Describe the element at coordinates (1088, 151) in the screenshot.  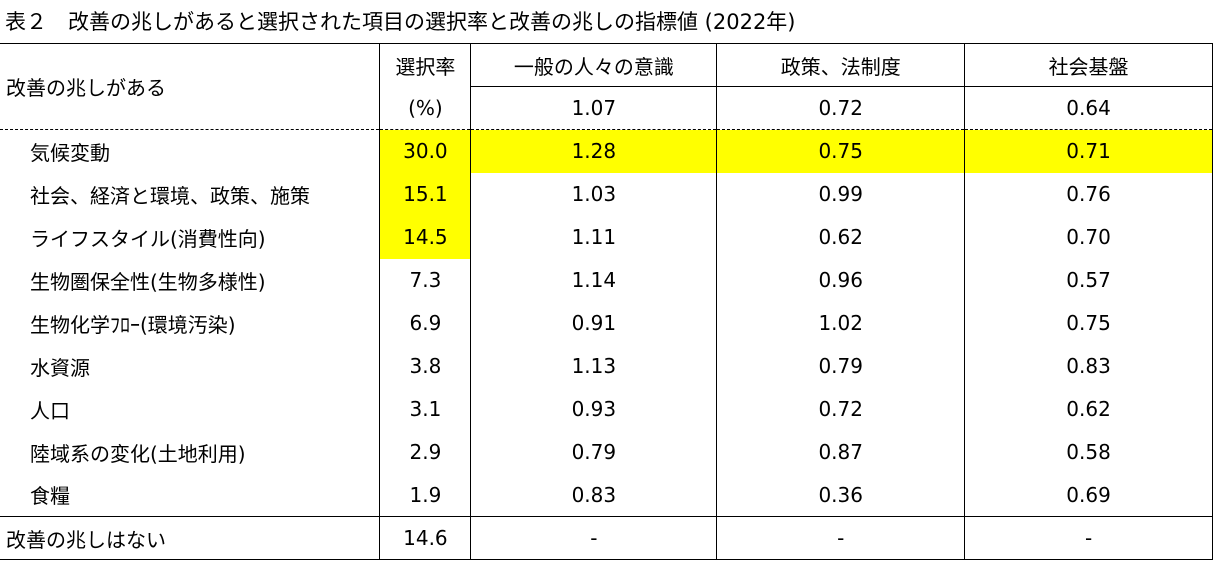
I see `row-value-infrastructure: 0.71` at that location.